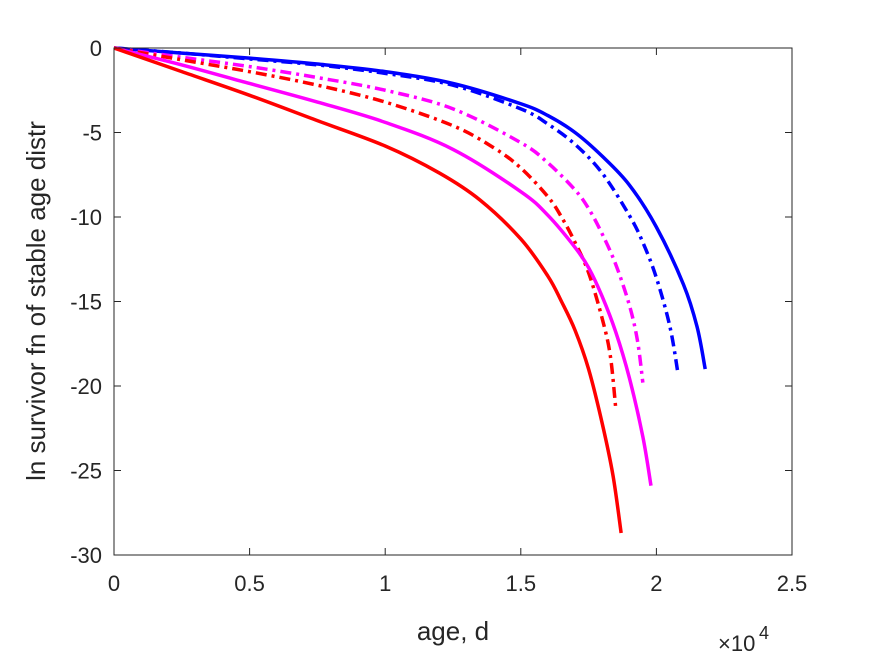 The image size is (875, 656). Describe the element at coordinates (96, 48) in the screenshot. I see `y-tick-label: 0` at that location.